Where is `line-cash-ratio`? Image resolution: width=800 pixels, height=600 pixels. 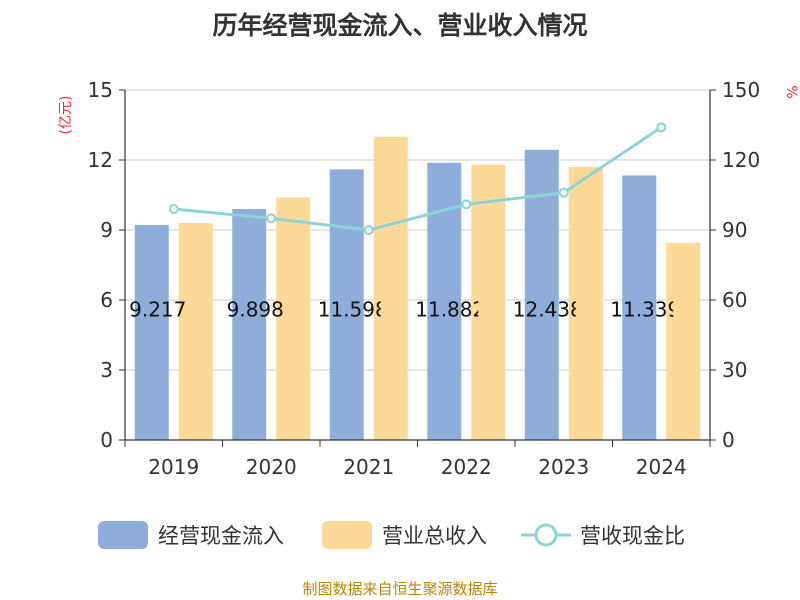 line-cash-ratio is located at coordinates (418, 179).